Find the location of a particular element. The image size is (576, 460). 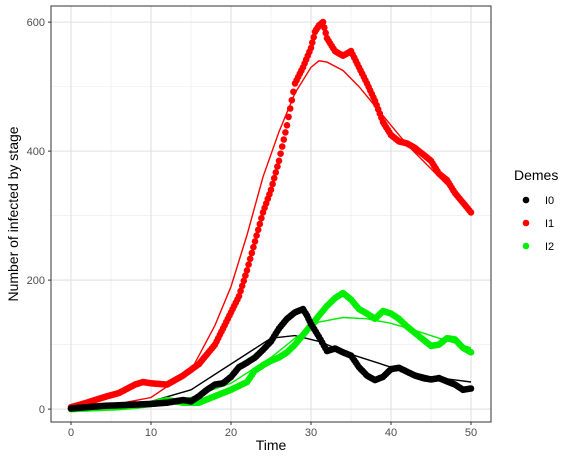

legend-label-i1: I1 is located at coordinates (549, 224).